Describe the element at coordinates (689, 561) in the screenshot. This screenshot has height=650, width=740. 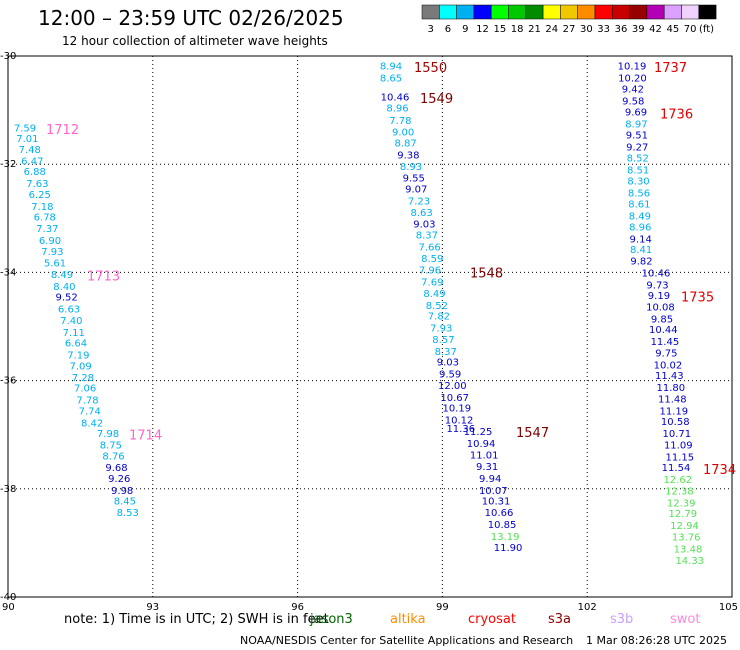
I see `wave-height-value: 14.33` at that location.